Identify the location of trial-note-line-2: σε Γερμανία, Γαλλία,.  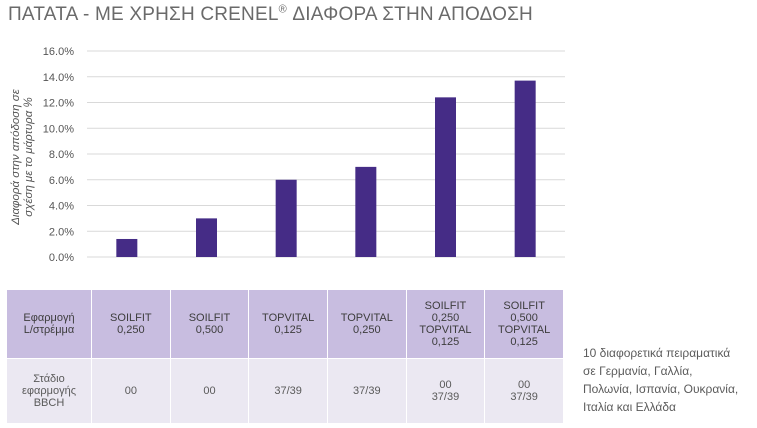
(638, 371).